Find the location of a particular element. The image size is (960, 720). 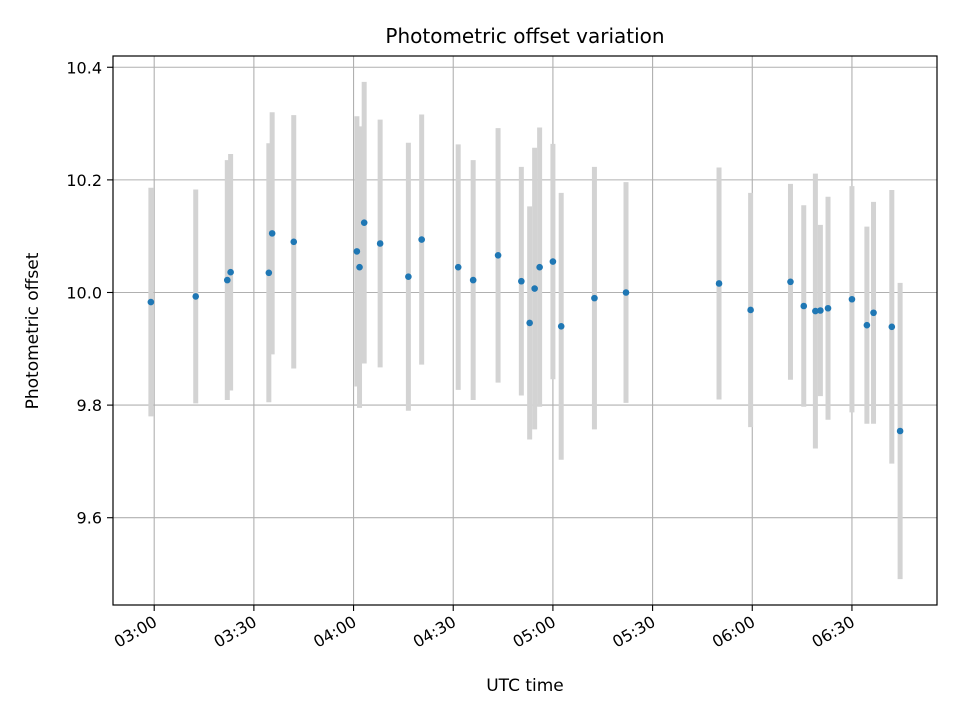

x-tick-label: 04:30 is located at coordinates (434, 632).